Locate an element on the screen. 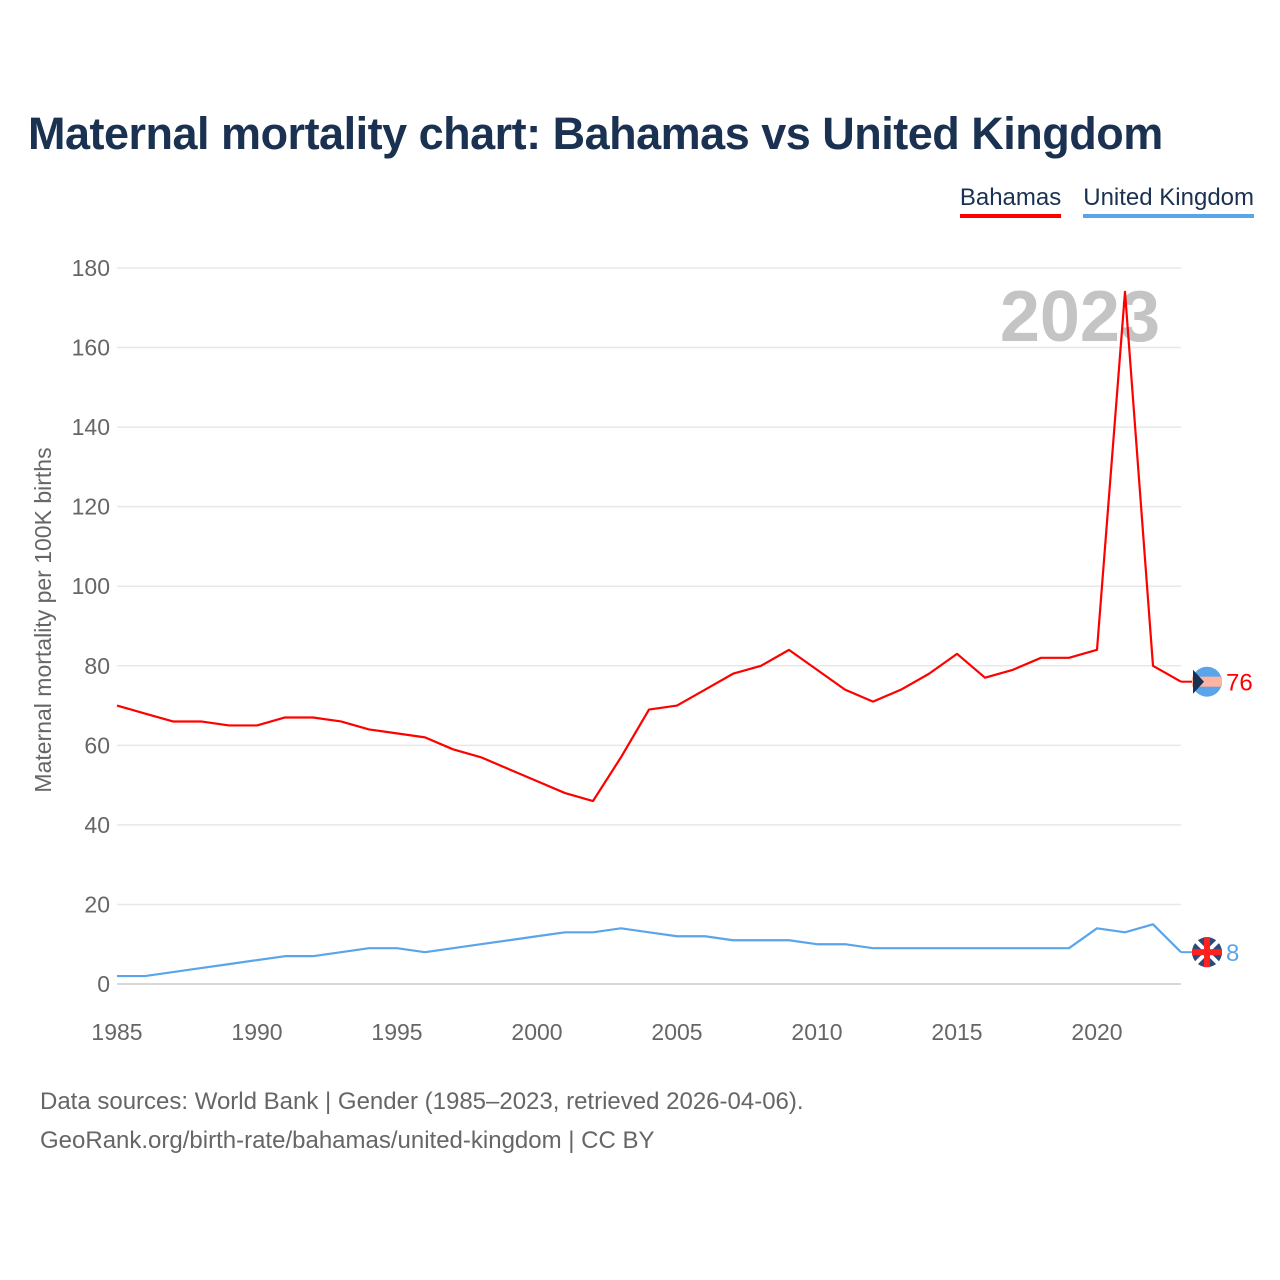  flag-triangle is located at coordinates (1198, 681).